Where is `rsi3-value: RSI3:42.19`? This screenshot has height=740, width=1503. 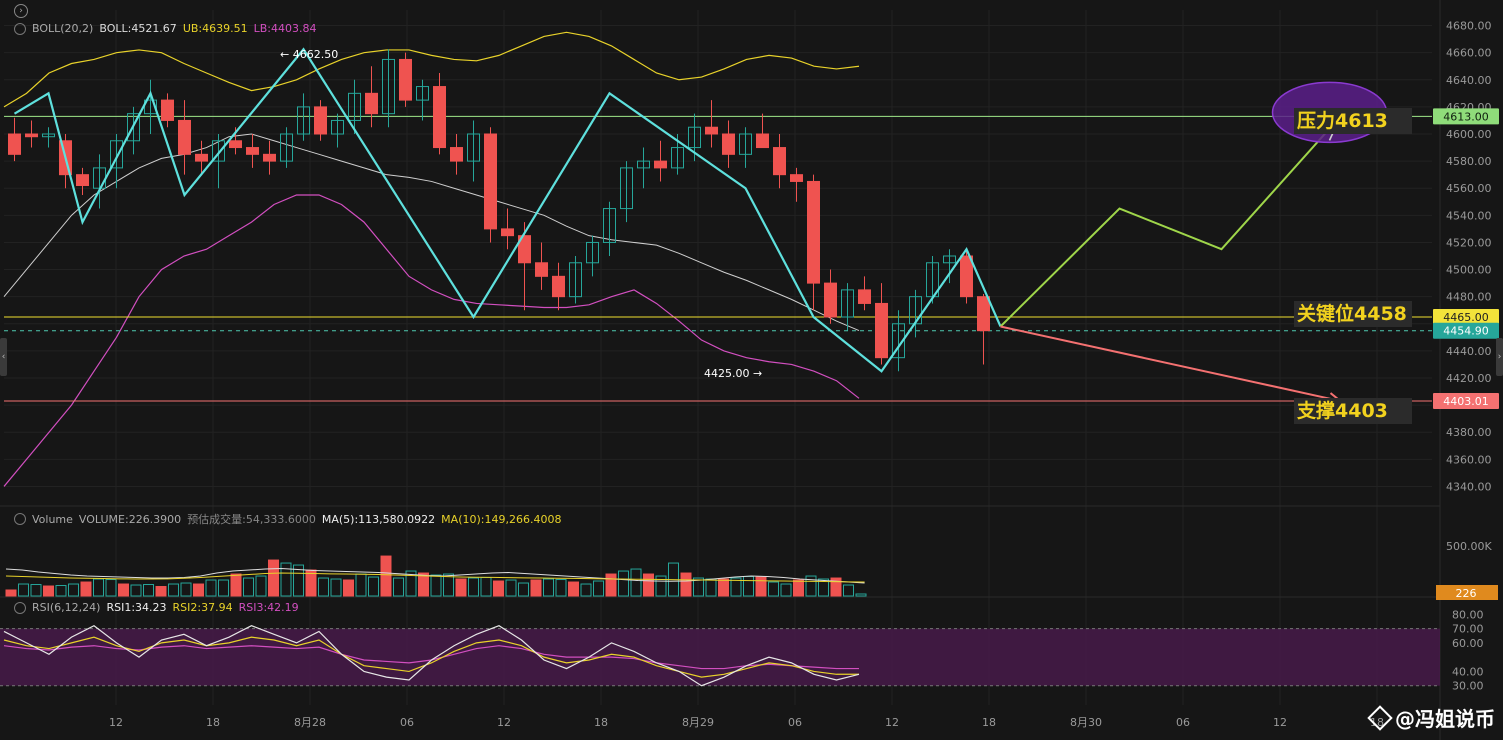 rsi3-value: RSI3:42.19 is located at coordinates (268, 607).